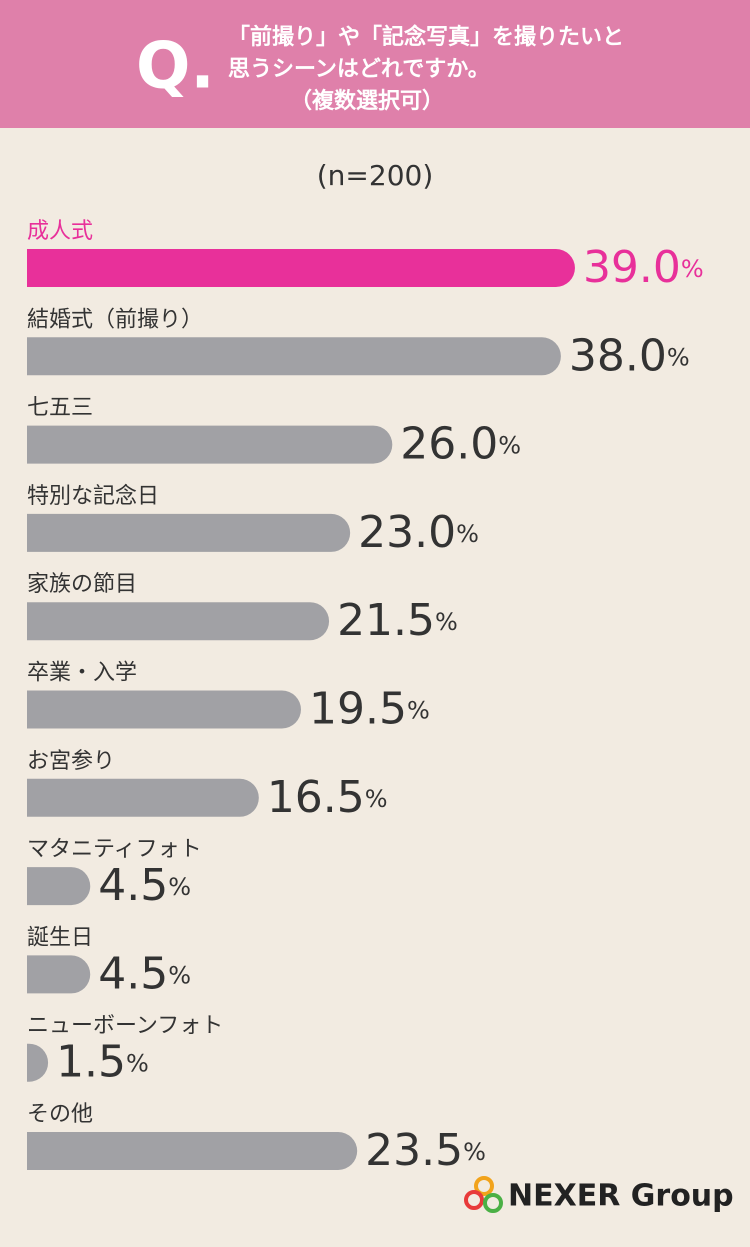 This screenshot has width=750, height=1247. What do you see at coordinates (71, 761) in the screenshot?
I see `category-label: お宮参り` at bounding box center [71, 761].